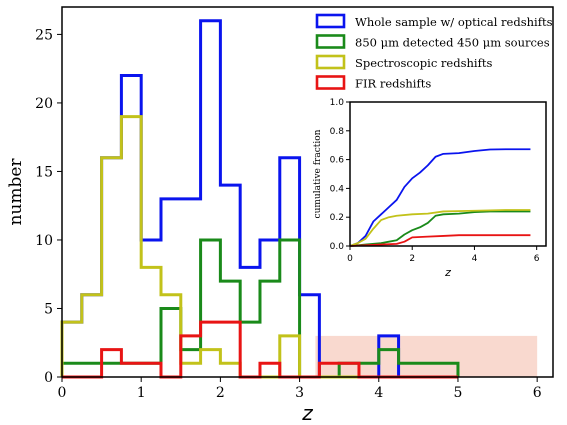  What do you see at coordinates (16, 192) in the screenshot?
I see `y-axis-label: number` at bounding box center [16, 192].